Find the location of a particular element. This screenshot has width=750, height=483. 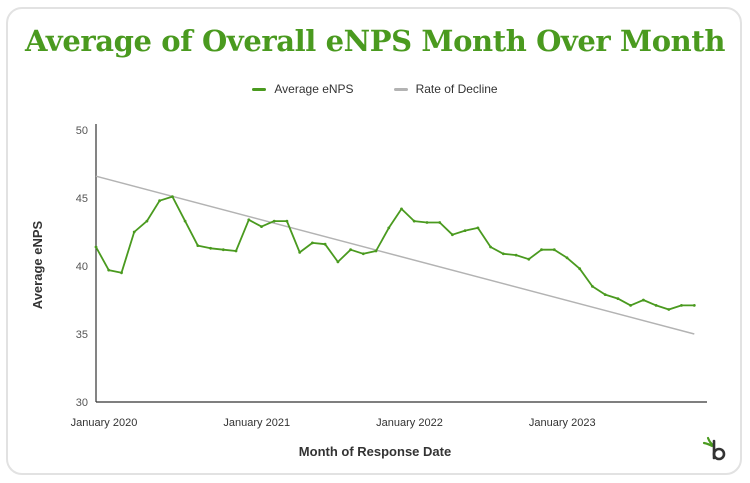

x-tick-label: January 2020 is located at coordinates (104, 423).